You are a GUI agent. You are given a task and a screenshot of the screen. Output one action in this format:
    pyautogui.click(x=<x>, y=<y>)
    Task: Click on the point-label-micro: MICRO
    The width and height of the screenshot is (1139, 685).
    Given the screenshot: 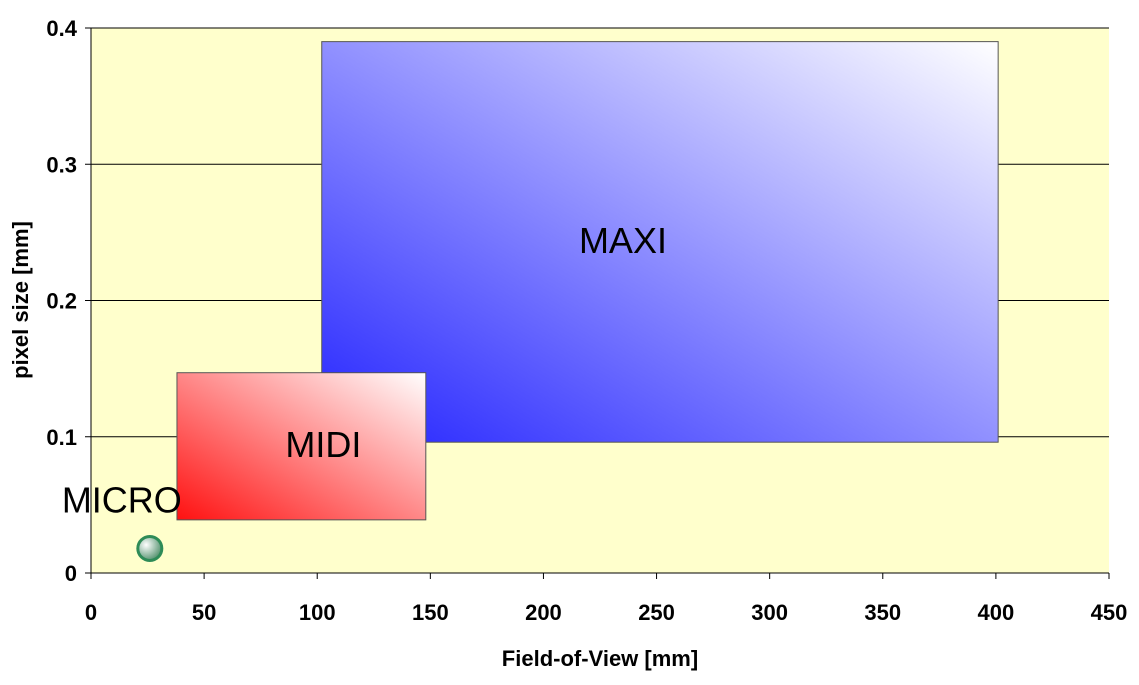 What is the action you would take?
    pyautogui.click(x=122, y=499)
    